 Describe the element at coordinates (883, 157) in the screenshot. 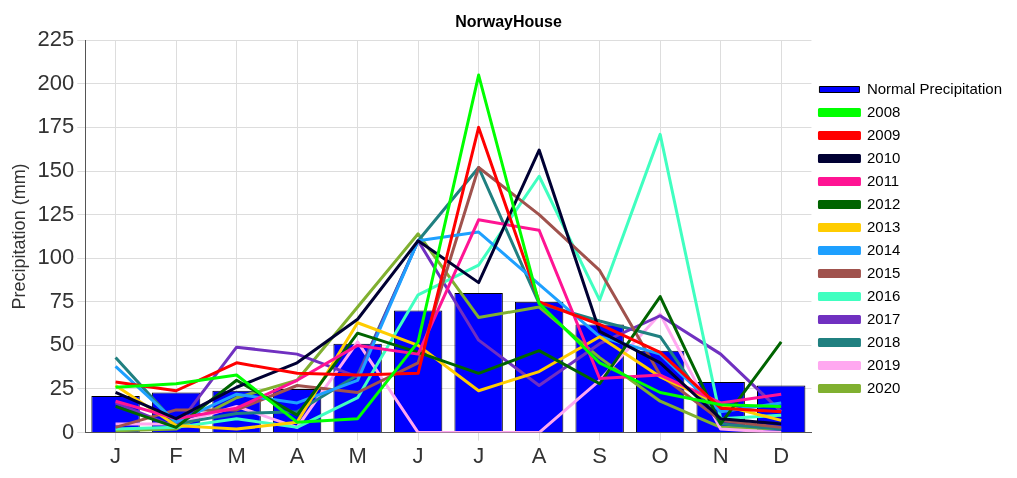

I see `legend-label: 2010` at that location.